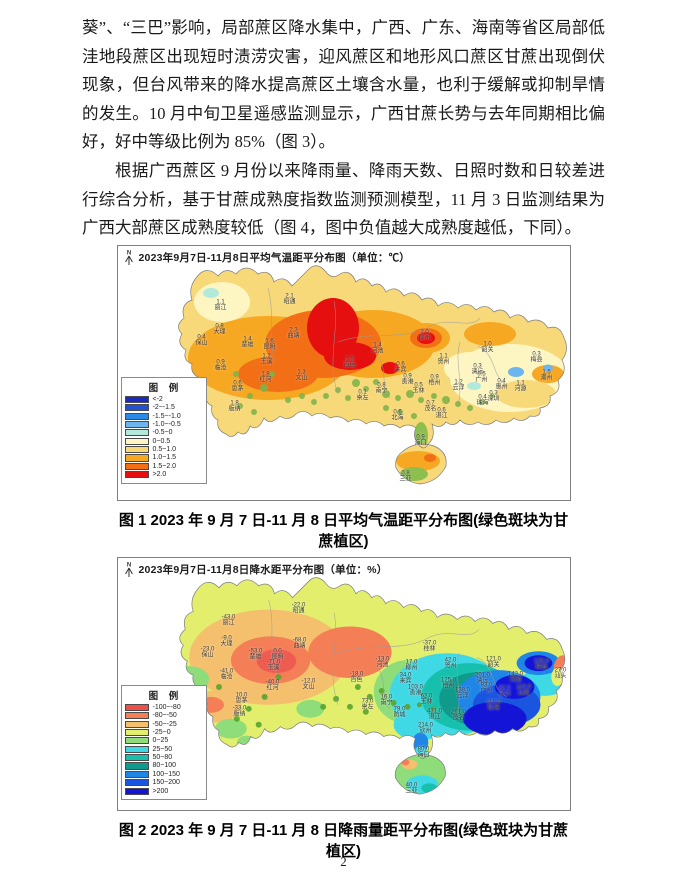  I want to click on legend-entry: -50~-25, so click(163, 724).